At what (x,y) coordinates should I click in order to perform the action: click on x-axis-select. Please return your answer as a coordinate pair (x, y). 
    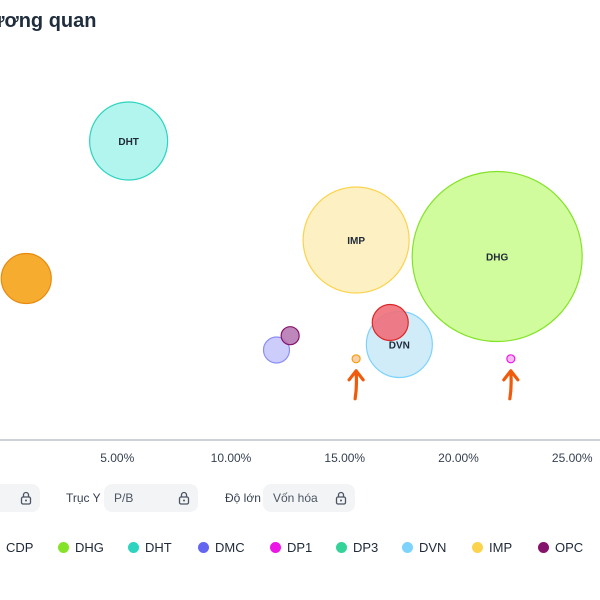
    Looking at the image, I should click on (20, 498).